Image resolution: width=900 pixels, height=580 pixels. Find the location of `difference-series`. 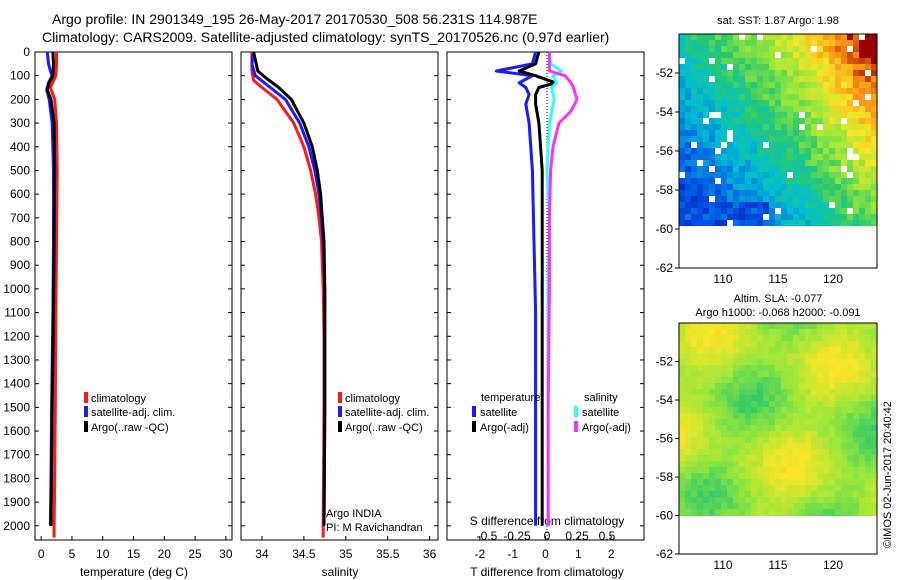

difference-series is located at coordinates (536, 288).